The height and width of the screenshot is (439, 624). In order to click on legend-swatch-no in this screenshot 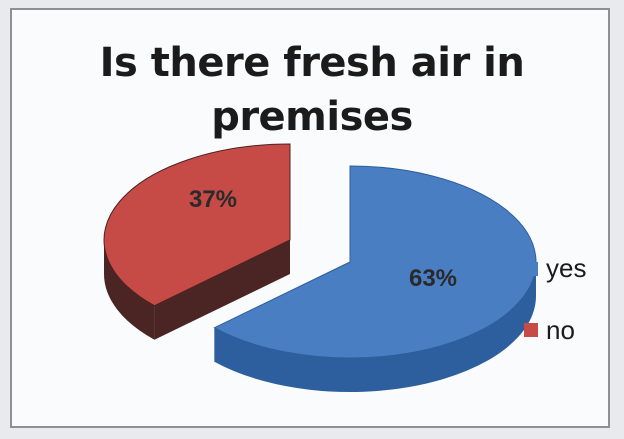, I will do `click(531, 330)`.